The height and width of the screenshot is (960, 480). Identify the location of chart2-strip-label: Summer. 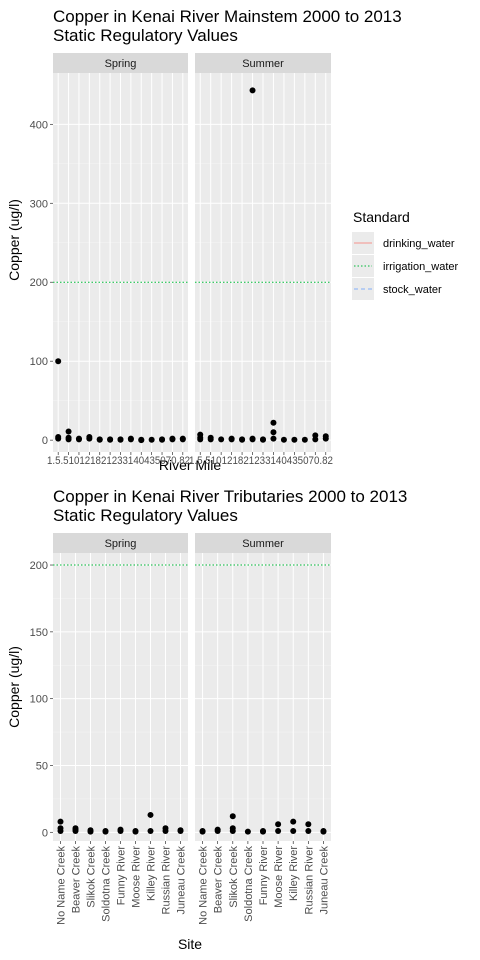
(263, 544).